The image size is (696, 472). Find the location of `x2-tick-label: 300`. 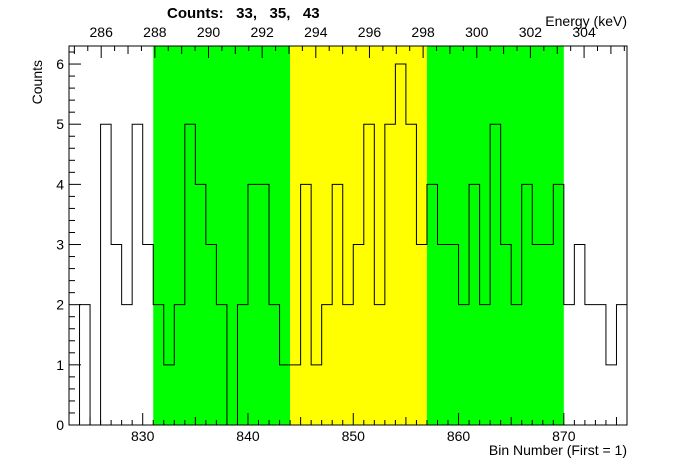

x2-tick-label: 300 is located at coordinates (477, 32).